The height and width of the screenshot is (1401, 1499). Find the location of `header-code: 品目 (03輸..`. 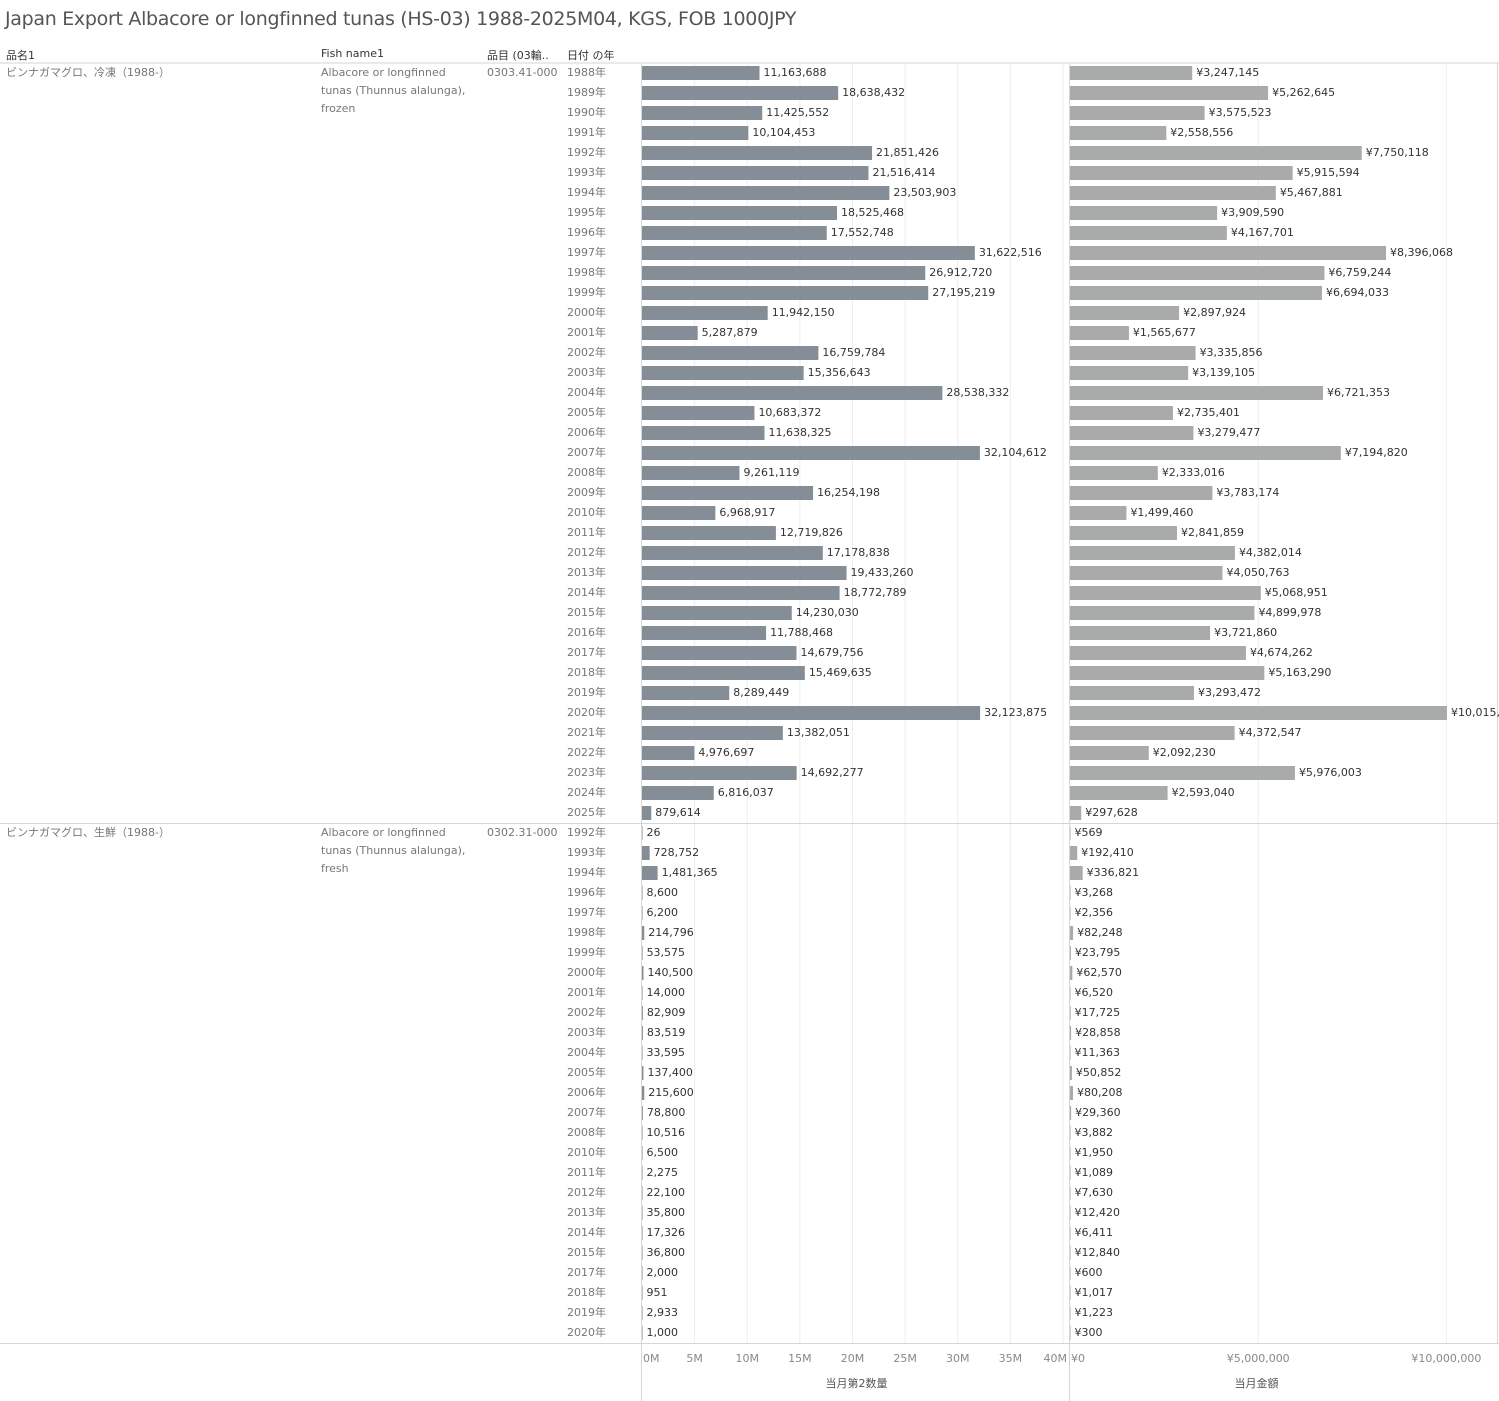

header-code: 品目 (03輸.. is located at coordinates (518, 55).